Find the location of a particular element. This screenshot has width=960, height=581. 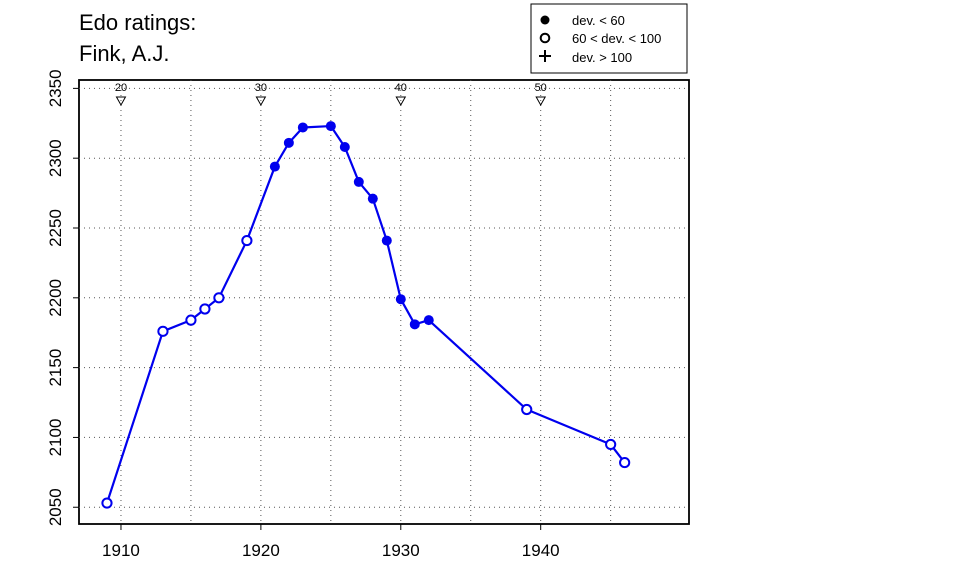

x-tick-label: 1910 is located at coordinates (121, 550).